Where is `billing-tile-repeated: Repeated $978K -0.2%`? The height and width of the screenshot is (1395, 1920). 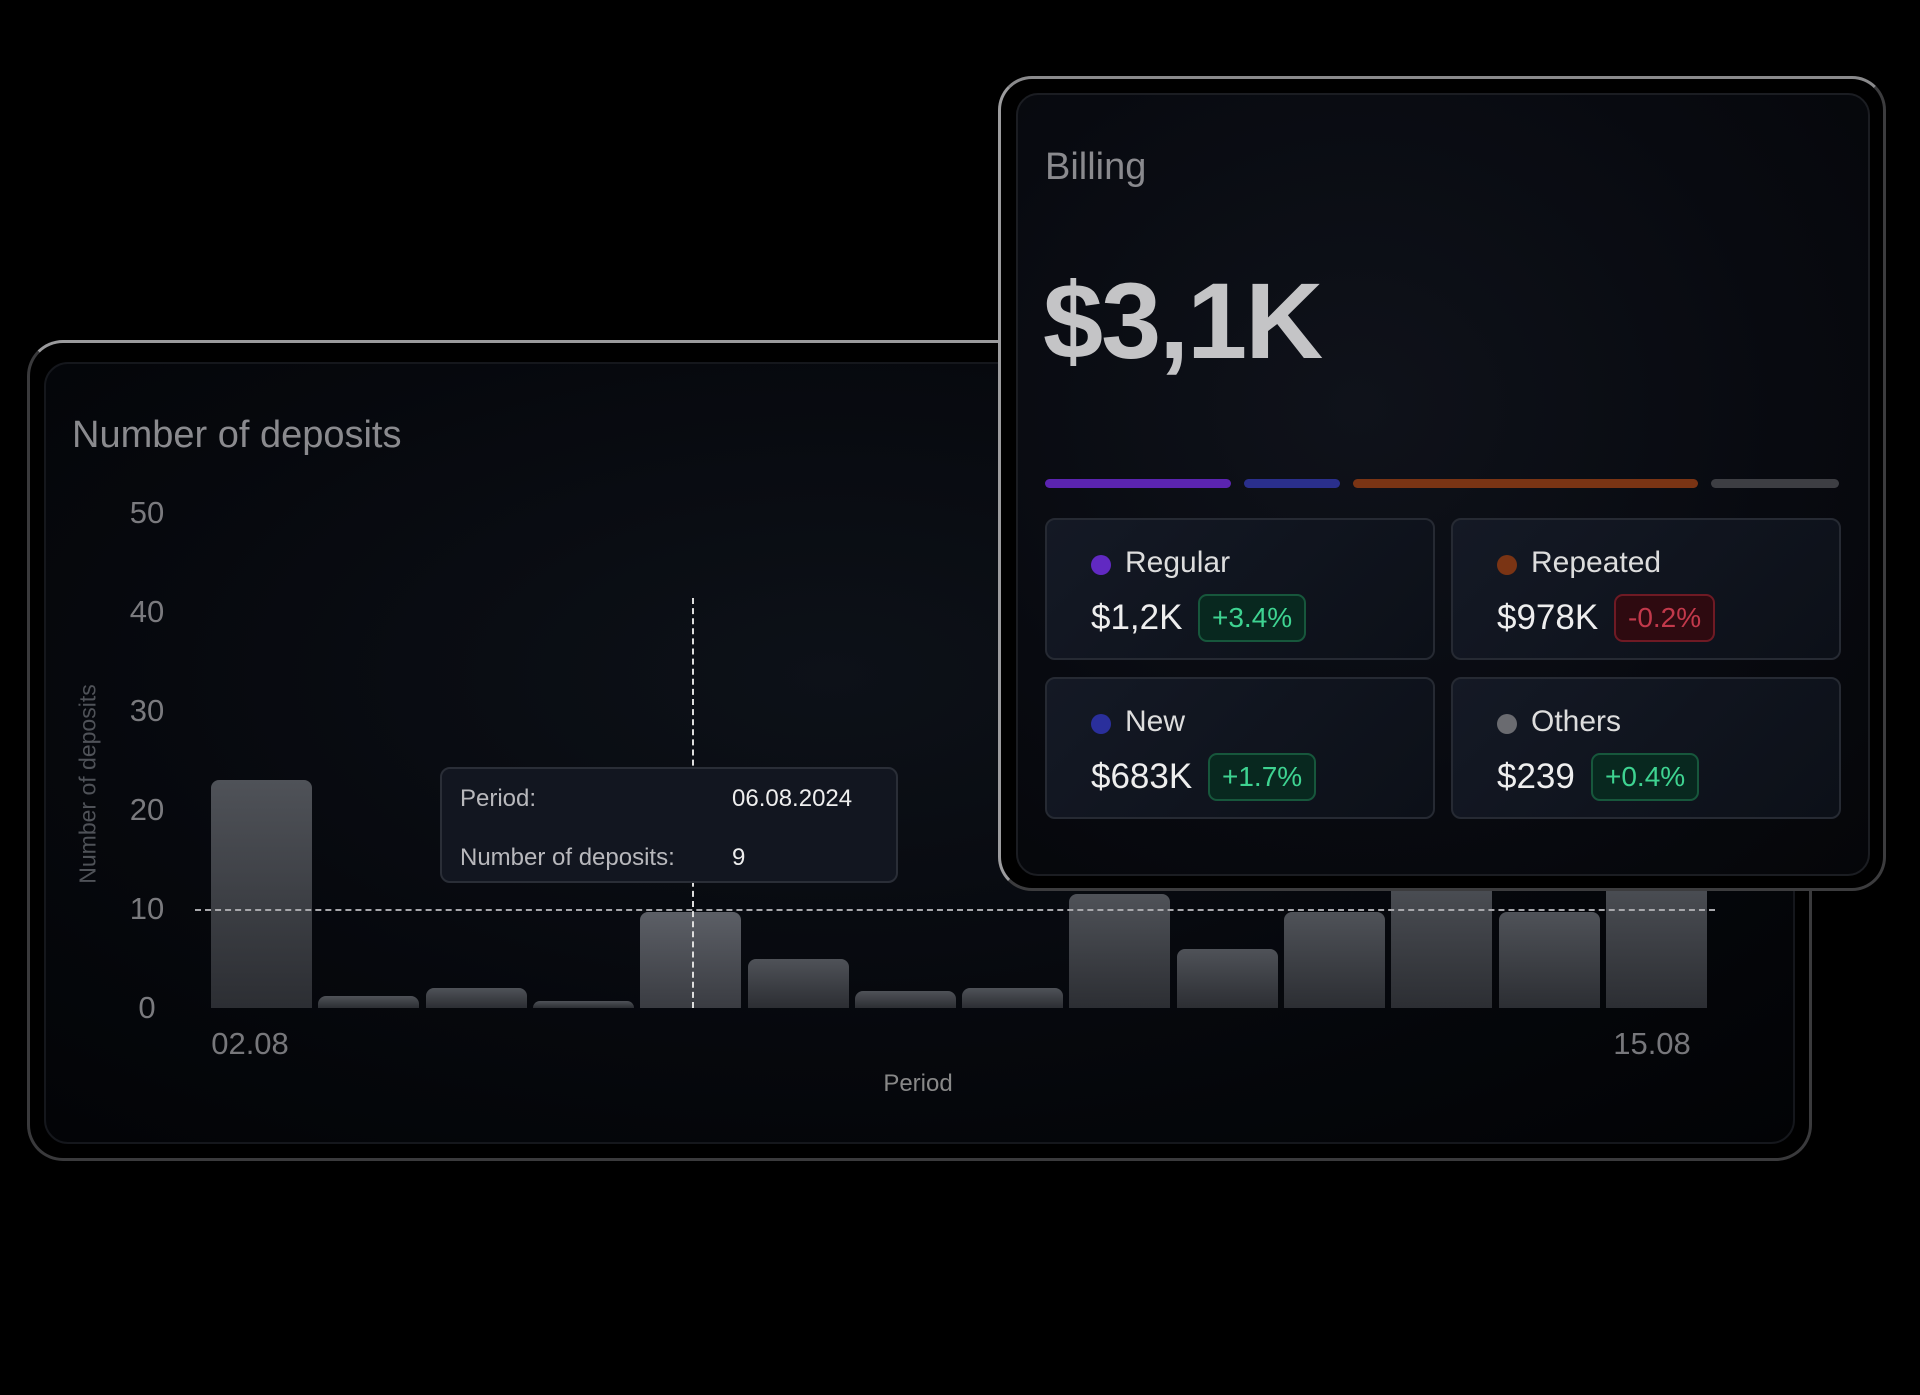 billing-tile-repeated: Repeated $978K -0.2% is located at coordinates (1646, 589).